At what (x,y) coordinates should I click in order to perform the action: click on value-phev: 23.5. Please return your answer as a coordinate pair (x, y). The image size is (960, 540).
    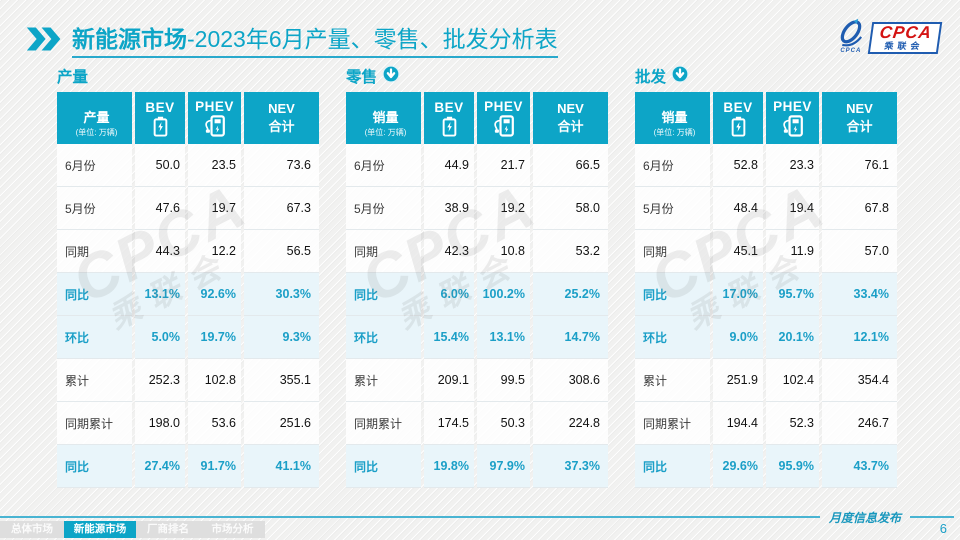
    Looking at the image, I should click on (214, 165).